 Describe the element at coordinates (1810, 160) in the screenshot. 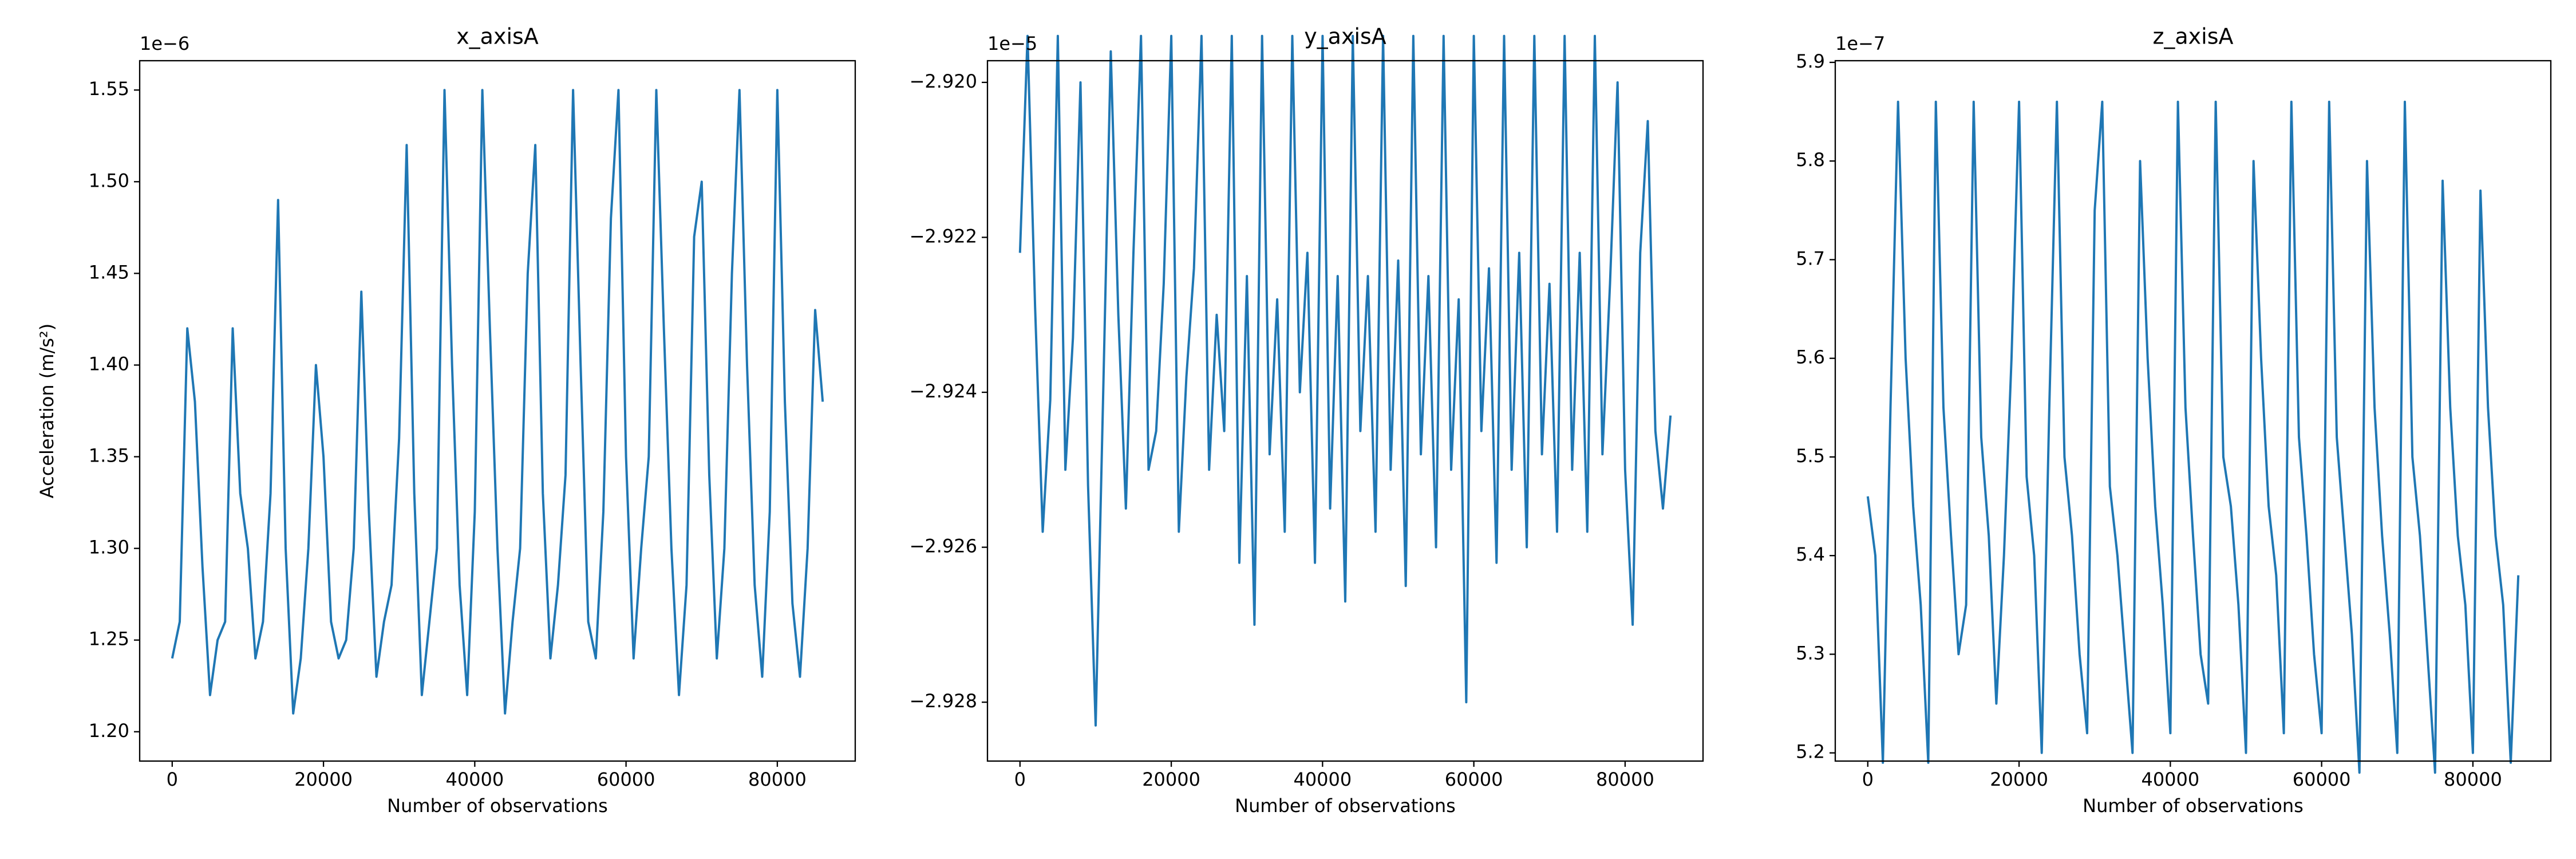

I see `y-tick-label: 5.8` at that location.